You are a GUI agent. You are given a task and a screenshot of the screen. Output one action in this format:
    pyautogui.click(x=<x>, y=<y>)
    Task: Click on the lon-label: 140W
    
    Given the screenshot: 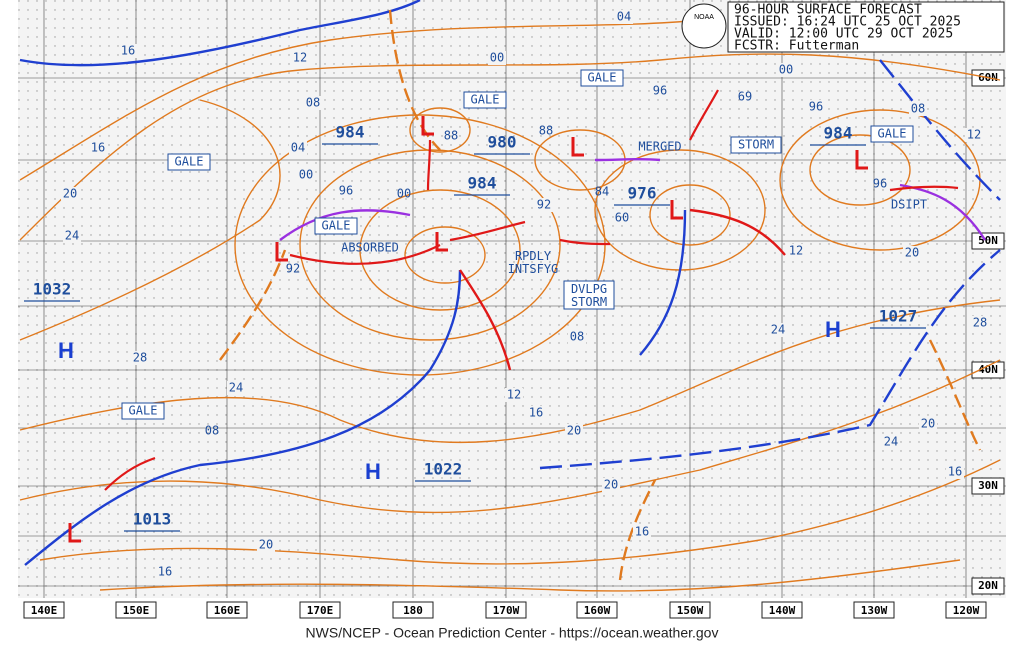 What is the action you would take?
    pyautogui.click(x=782, y=610)
    